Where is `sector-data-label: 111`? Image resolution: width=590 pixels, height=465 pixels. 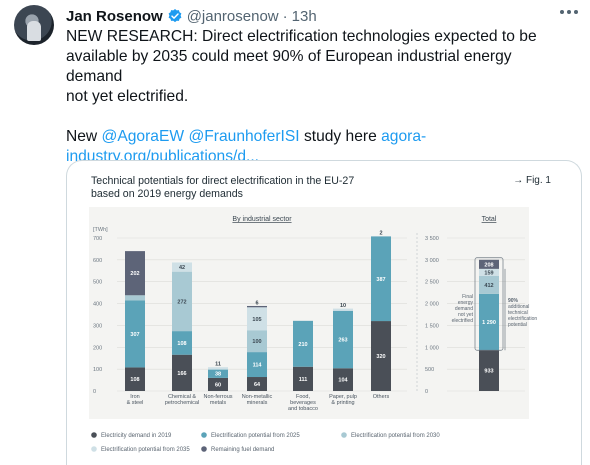
sector-data-label: 111 is located at coordinates (303, 380).